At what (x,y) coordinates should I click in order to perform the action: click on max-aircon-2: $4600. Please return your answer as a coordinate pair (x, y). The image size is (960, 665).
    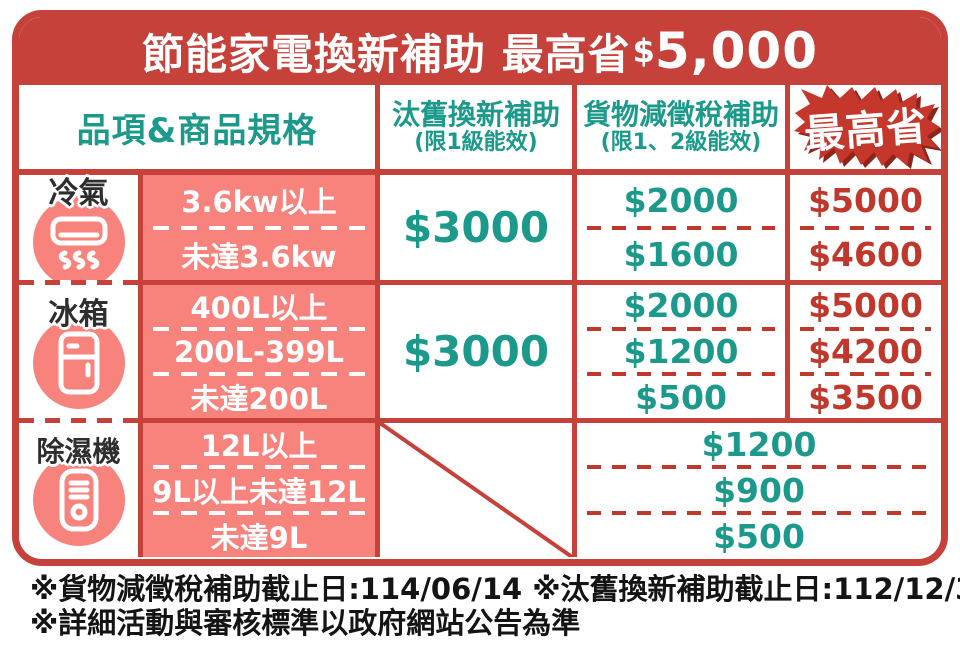
    Looking at the image, I should click on (865, 255).